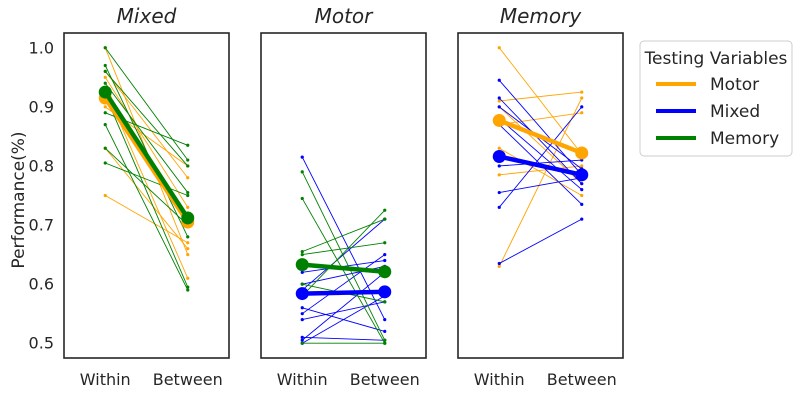 Image resolution: width=801 pixels, height=416 pixels. I want to click on x-tick-label: Within, so click(105, 379).